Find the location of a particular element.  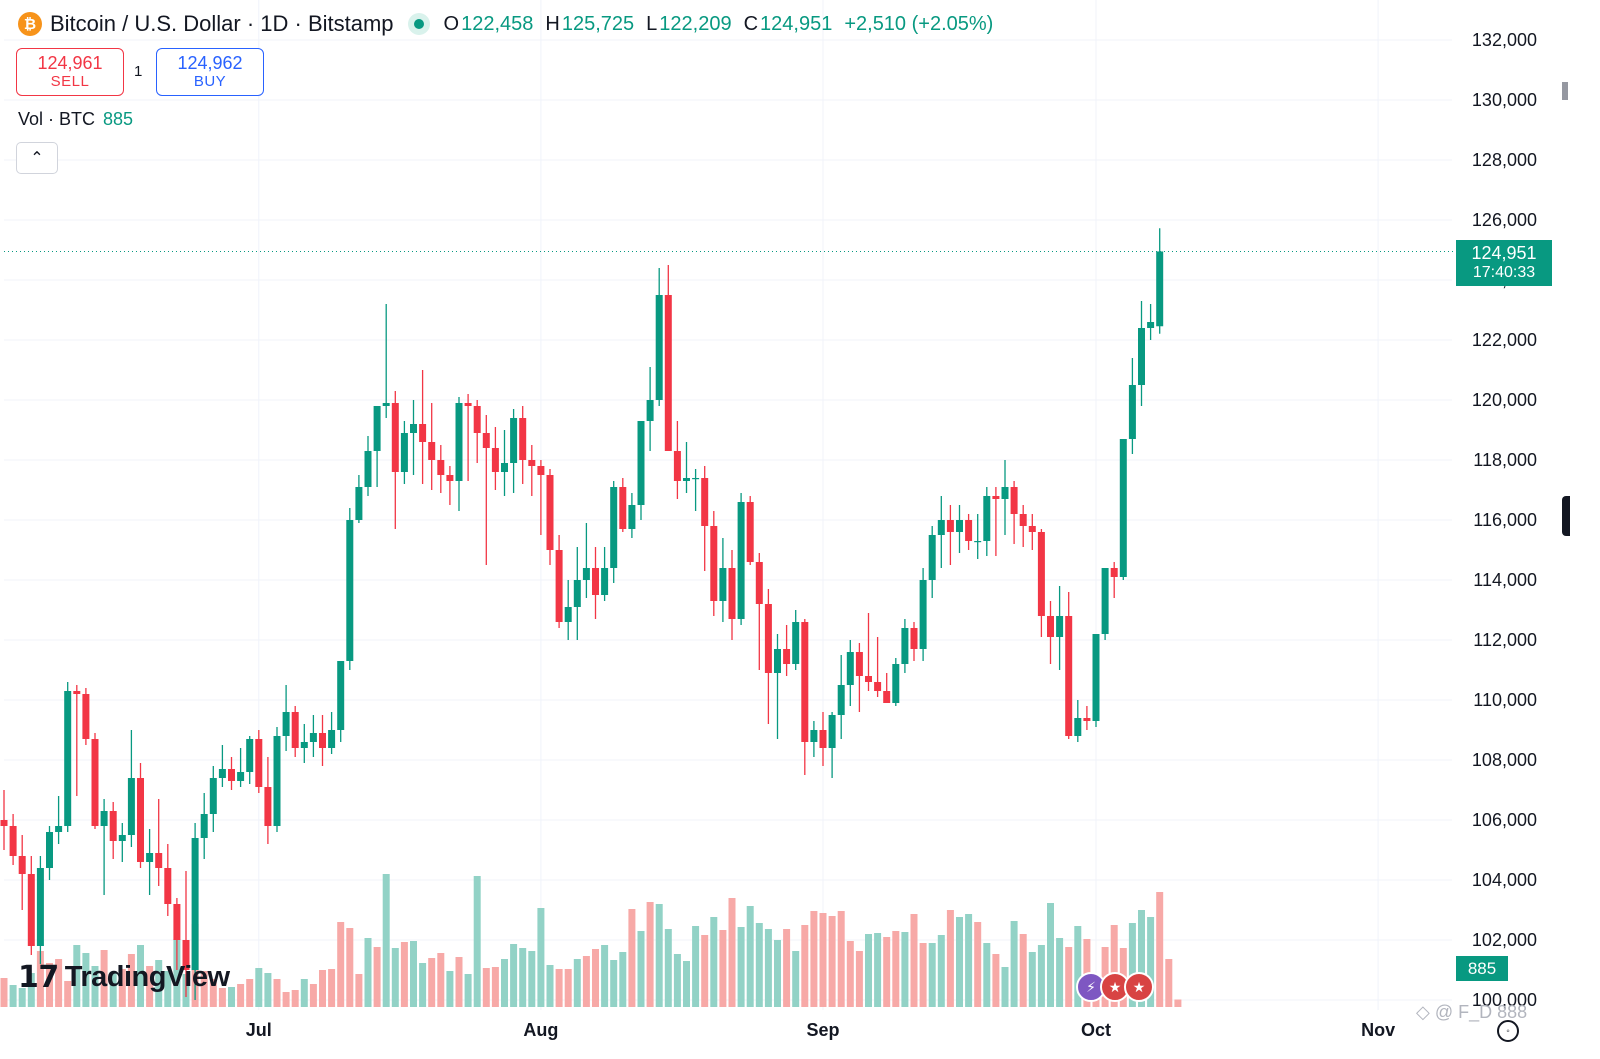

y-tick-label: 106,000 is located at coordinates (1504, 820).